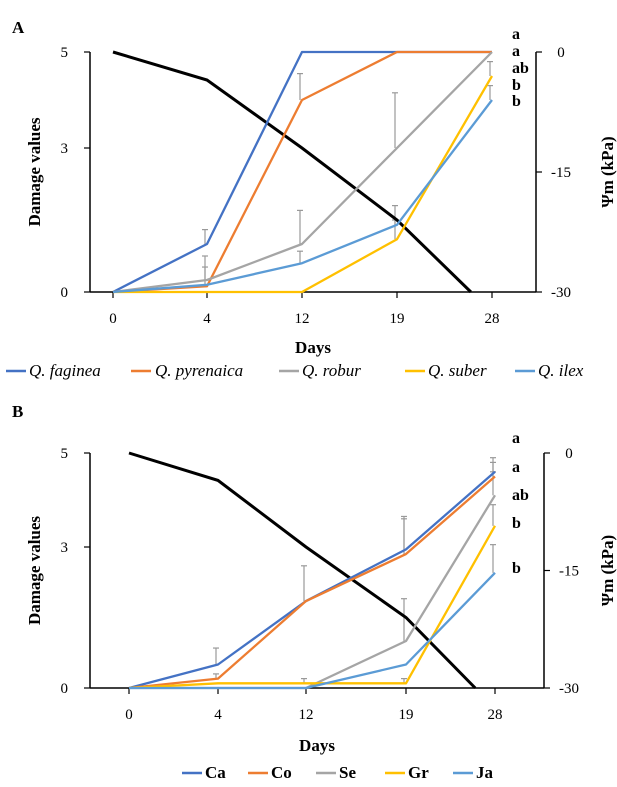 The height and width of the screenshot is (787, 617). What do you see at coordinates (17, 411) in the screenshot?
I see `panel-label: B` at bounding box center [17, 411].